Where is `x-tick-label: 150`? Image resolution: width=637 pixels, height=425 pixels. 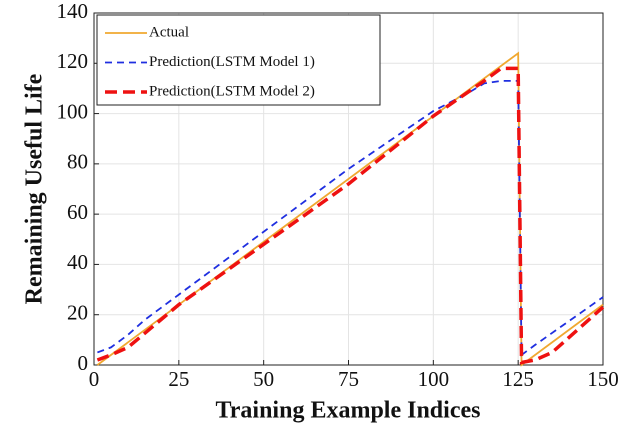
x-tick-label: 150 is located at coordinates (603, 379).